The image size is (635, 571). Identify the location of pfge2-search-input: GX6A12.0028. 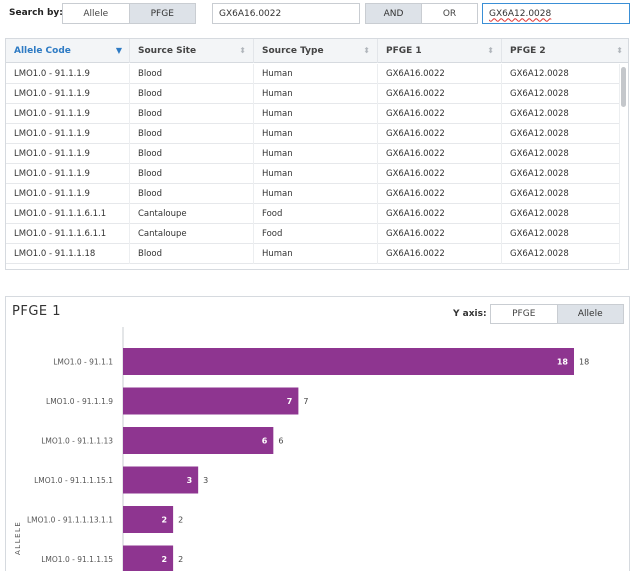
(556, 13).